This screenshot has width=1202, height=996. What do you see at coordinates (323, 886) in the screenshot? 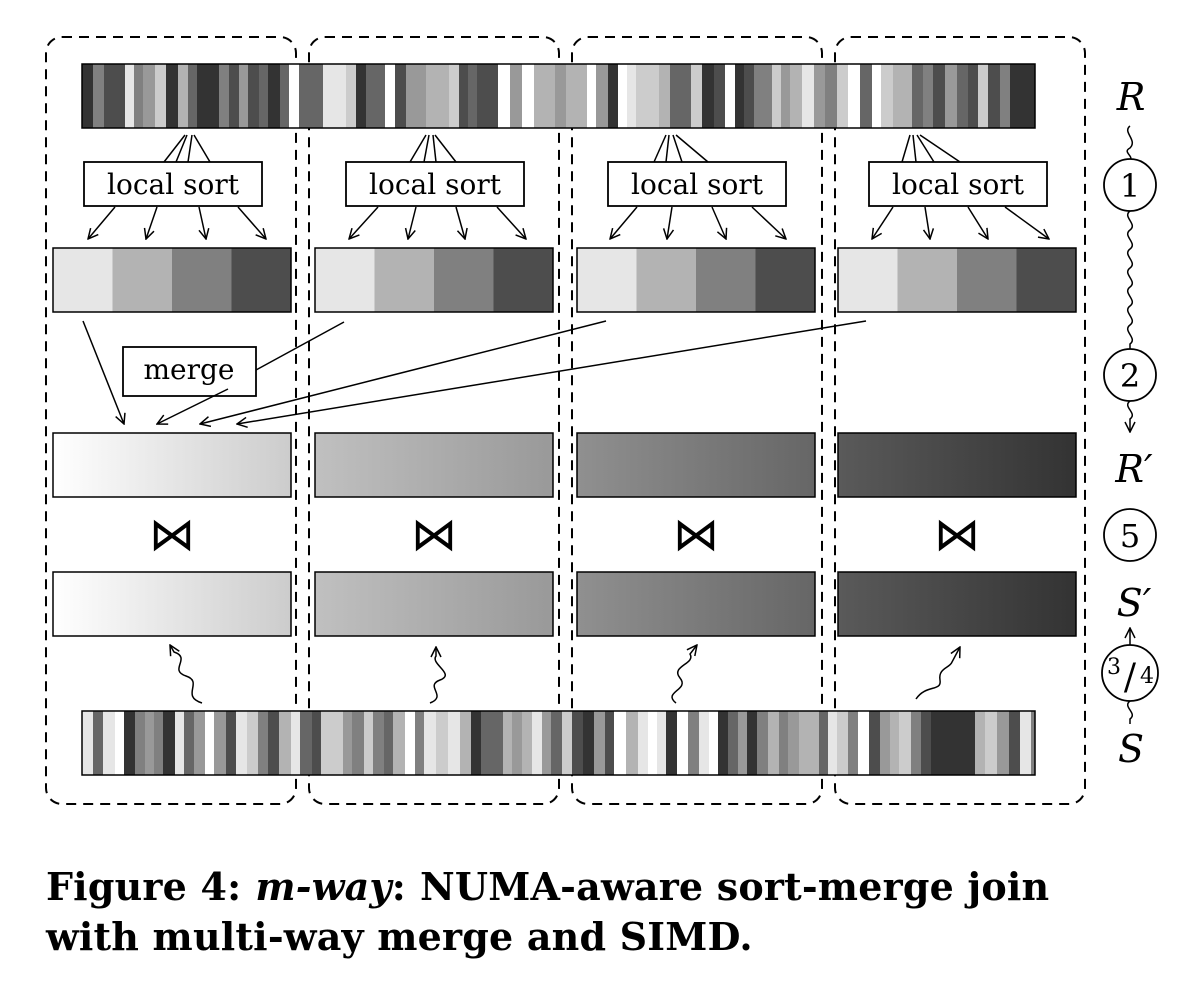
I see `caption-algorithm-name: m-way` at bounding box center [323, 886].